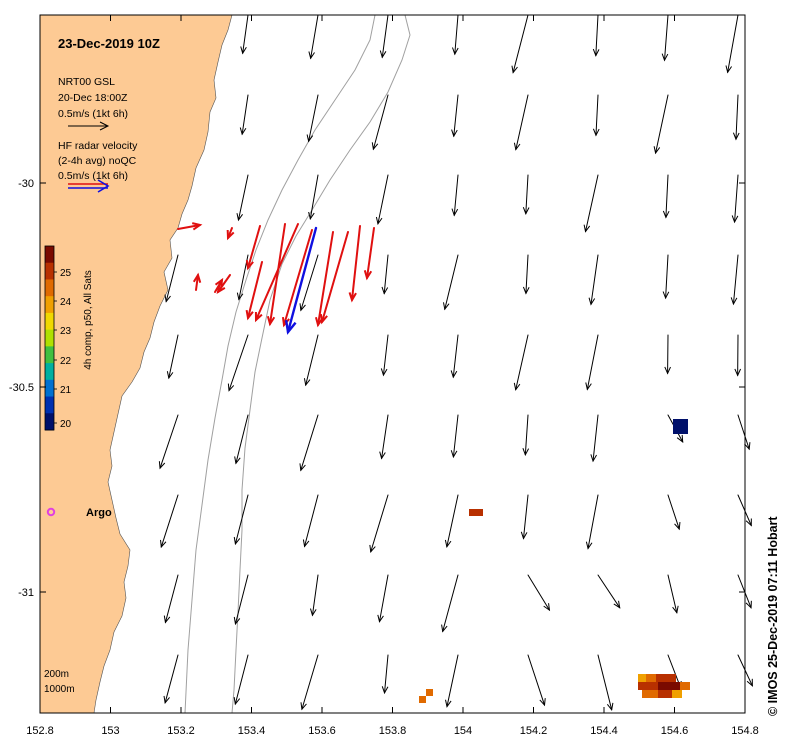 The image size is (789, 750). I want to click on x-tick-label: 154.4, so click(604, 731).